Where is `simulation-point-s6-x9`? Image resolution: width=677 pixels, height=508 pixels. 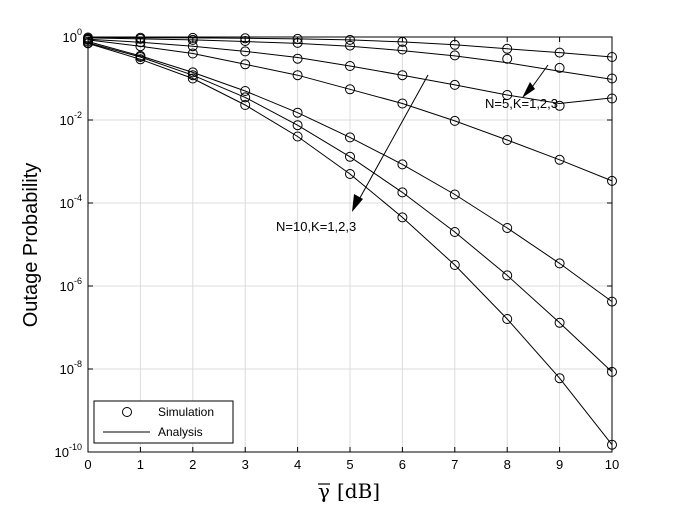
simulation-point-s6-x9 is located at coordinates (559, 322).